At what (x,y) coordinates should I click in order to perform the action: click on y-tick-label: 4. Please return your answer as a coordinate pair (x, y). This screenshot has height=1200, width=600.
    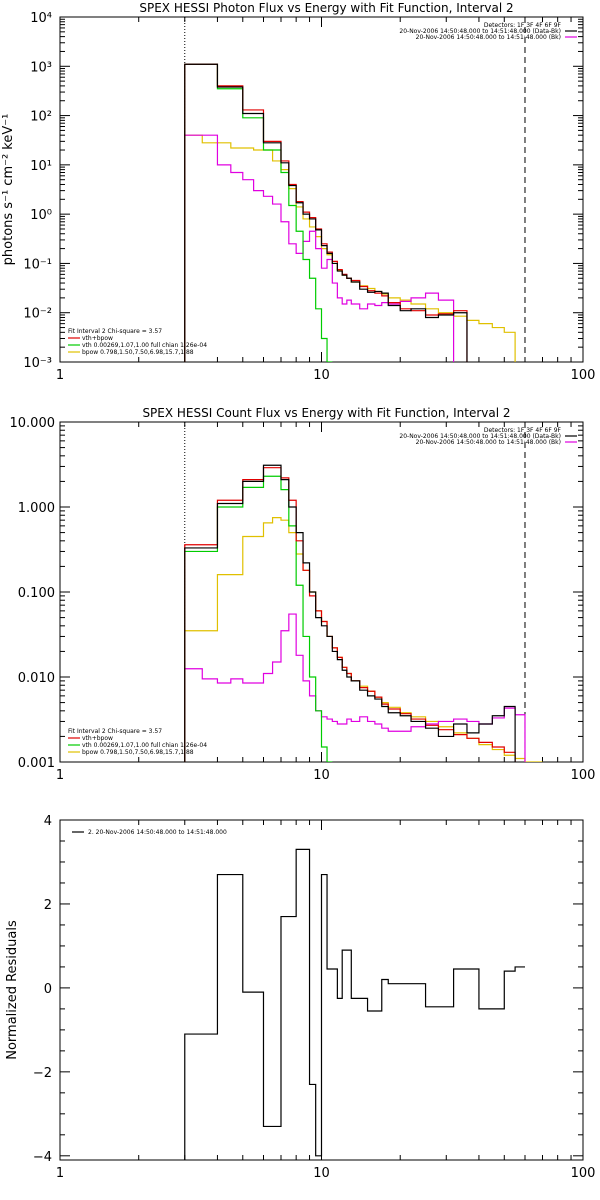
    Looking at the image, I should click on (48, 821).